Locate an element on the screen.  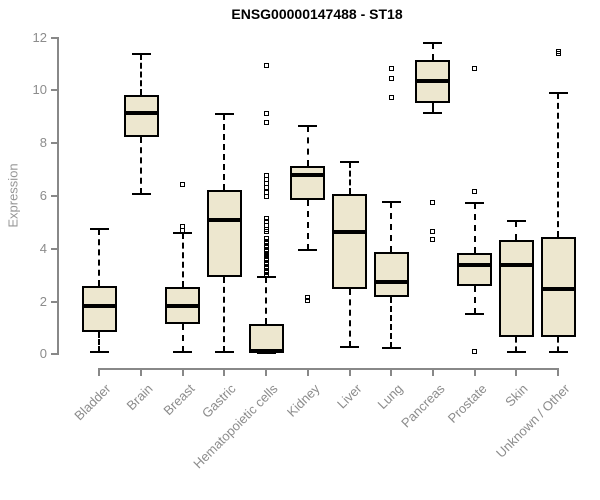
whisker-cap-low-hematopoietic-cells is located at coordinates (266, 353).